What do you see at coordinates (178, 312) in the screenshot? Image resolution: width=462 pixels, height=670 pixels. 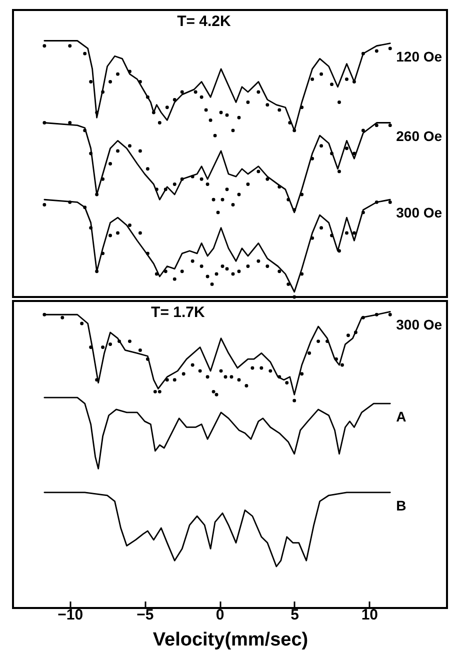 I see `annotation: T= 1.7K` at bounding box center [178, 312].